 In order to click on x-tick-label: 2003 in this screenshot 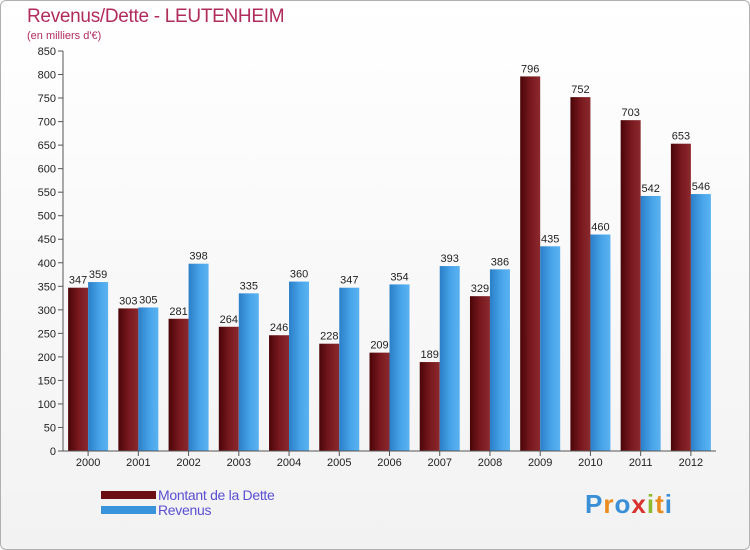, I will do `click(239, 463)`.